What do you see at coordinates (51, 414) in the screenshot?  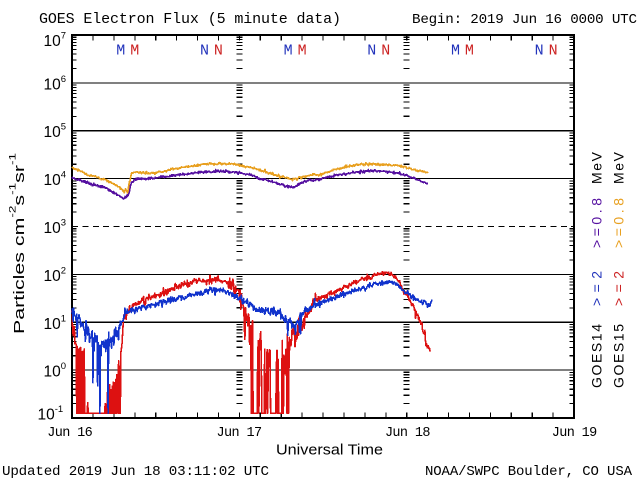 I see `svg-text: 10⁻¹` at bounding box center [51, 414].